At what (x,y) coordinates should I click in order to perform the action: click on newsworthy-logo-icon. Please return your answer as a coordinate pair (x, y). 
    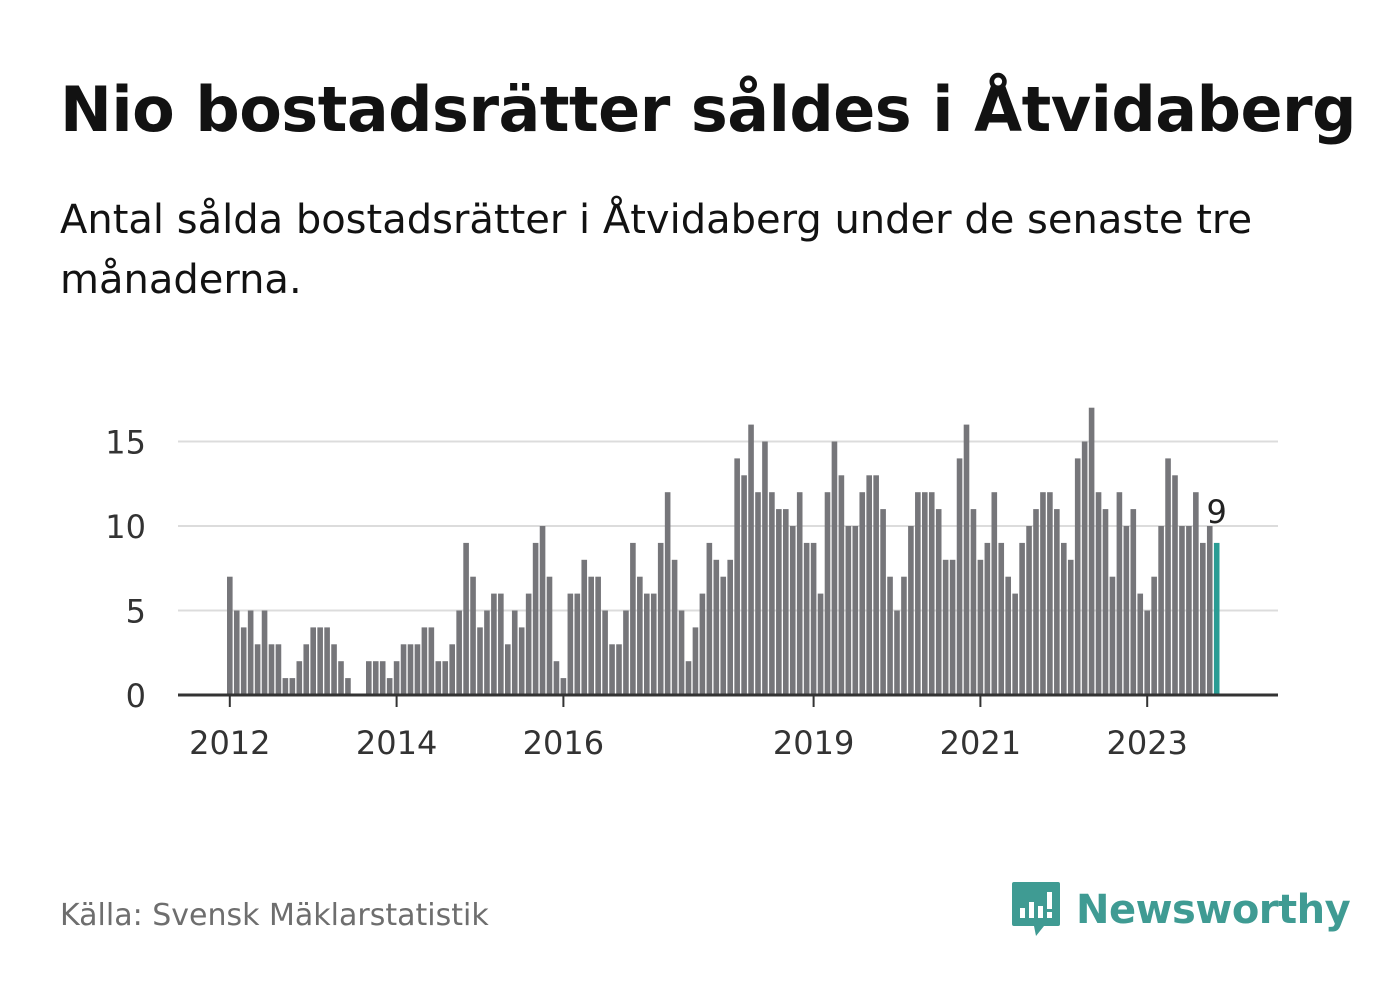
    Looking at the image, I should click on (1036, 909).